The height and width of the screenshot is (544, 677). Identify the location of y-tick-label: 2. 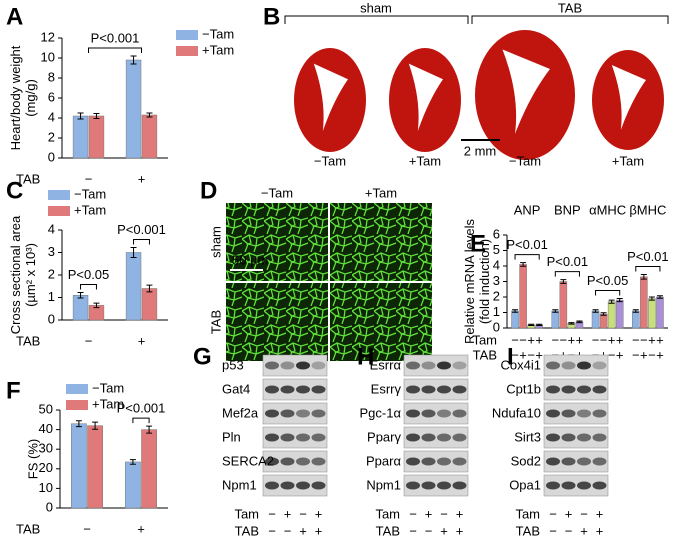
(51, 136).